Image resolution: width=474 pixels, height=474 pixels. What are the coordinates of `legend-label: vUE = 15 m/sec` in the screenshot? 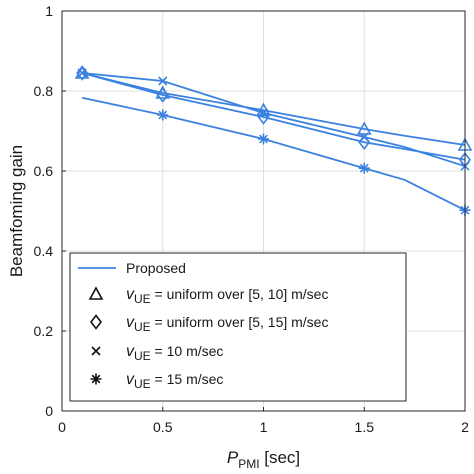 It's located at (174, 381).